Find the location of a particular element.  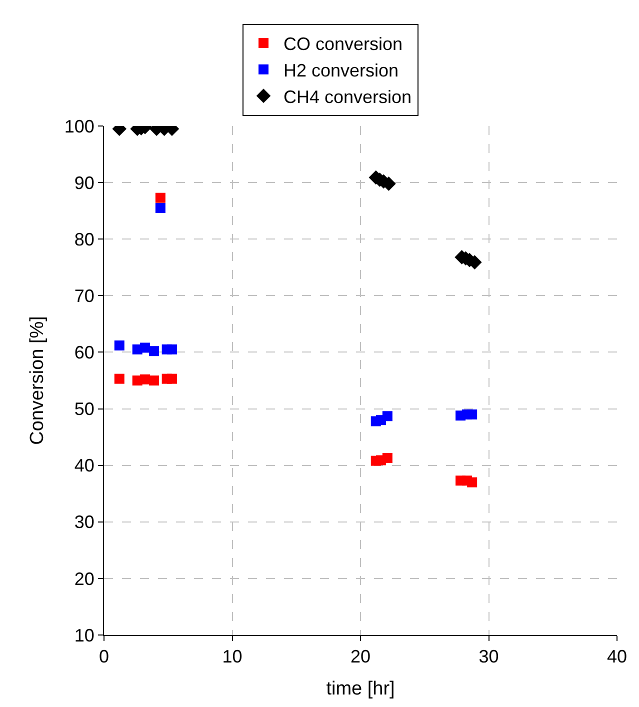

legend-label: CH4 conversion is located at coordinates (348, 96).